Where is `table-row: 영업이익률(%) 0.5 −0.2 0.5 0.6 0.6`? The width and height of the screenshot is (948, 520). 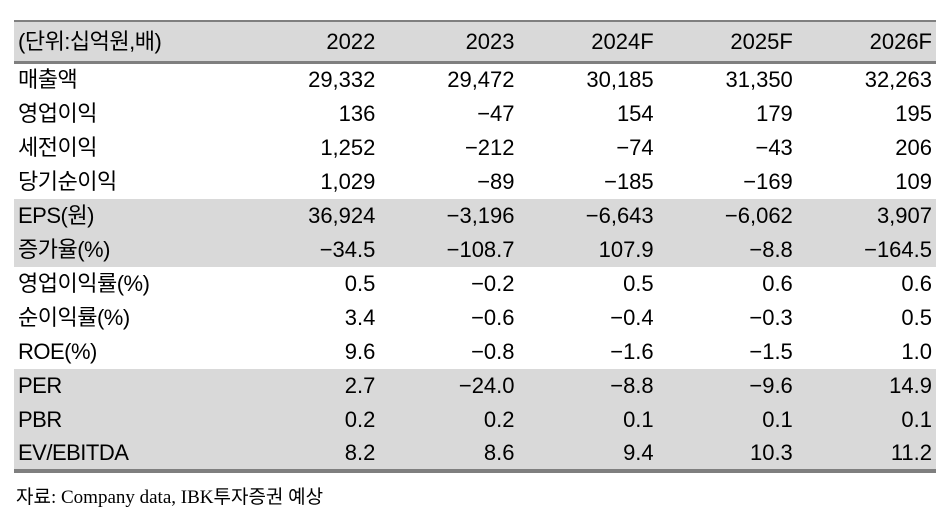
table-row: 영업이익률(%) 0.5 −0.2 0.5 0.6 0.6 is located at coordinates (475, 284).